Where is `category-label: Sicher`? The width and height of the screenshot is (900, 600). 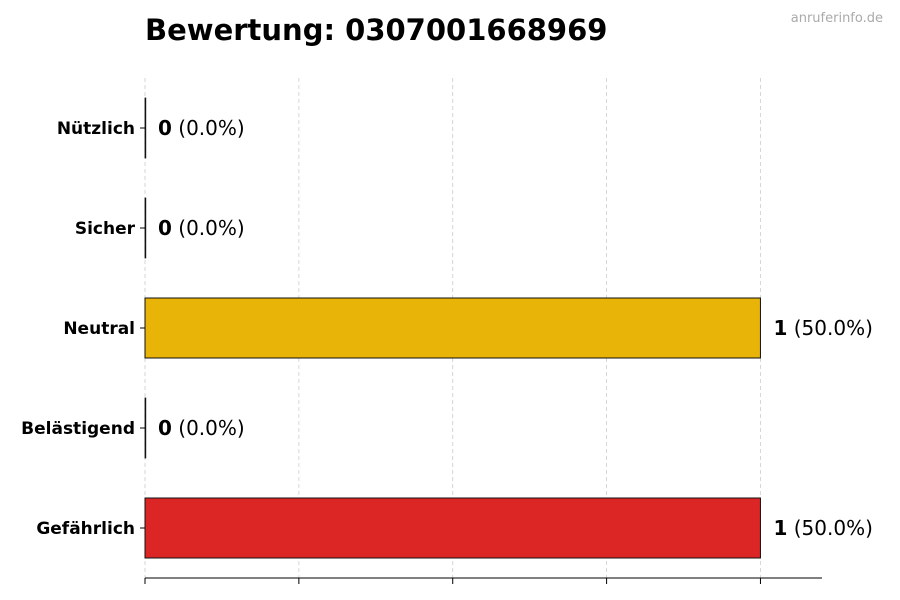 category-label: Sicher is located at coordinates (105, 229).